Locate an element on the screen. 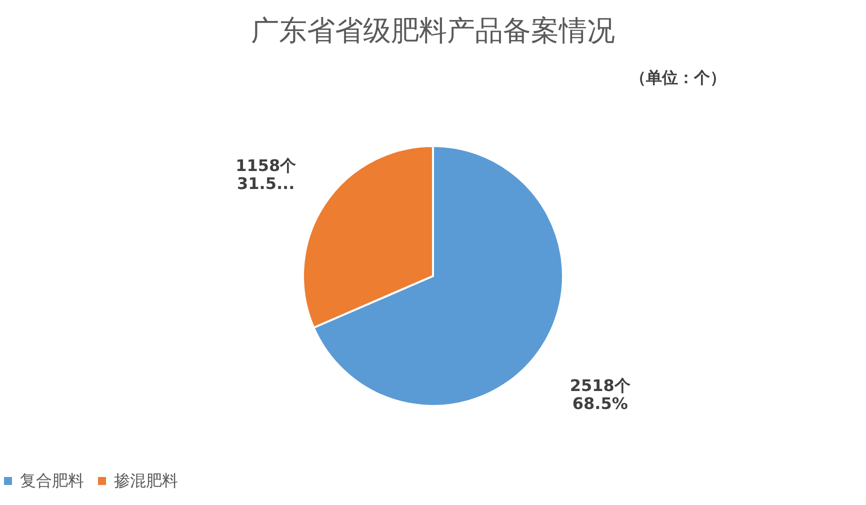  legend-label: 复合肥料 is located at coordinates (52, 480).